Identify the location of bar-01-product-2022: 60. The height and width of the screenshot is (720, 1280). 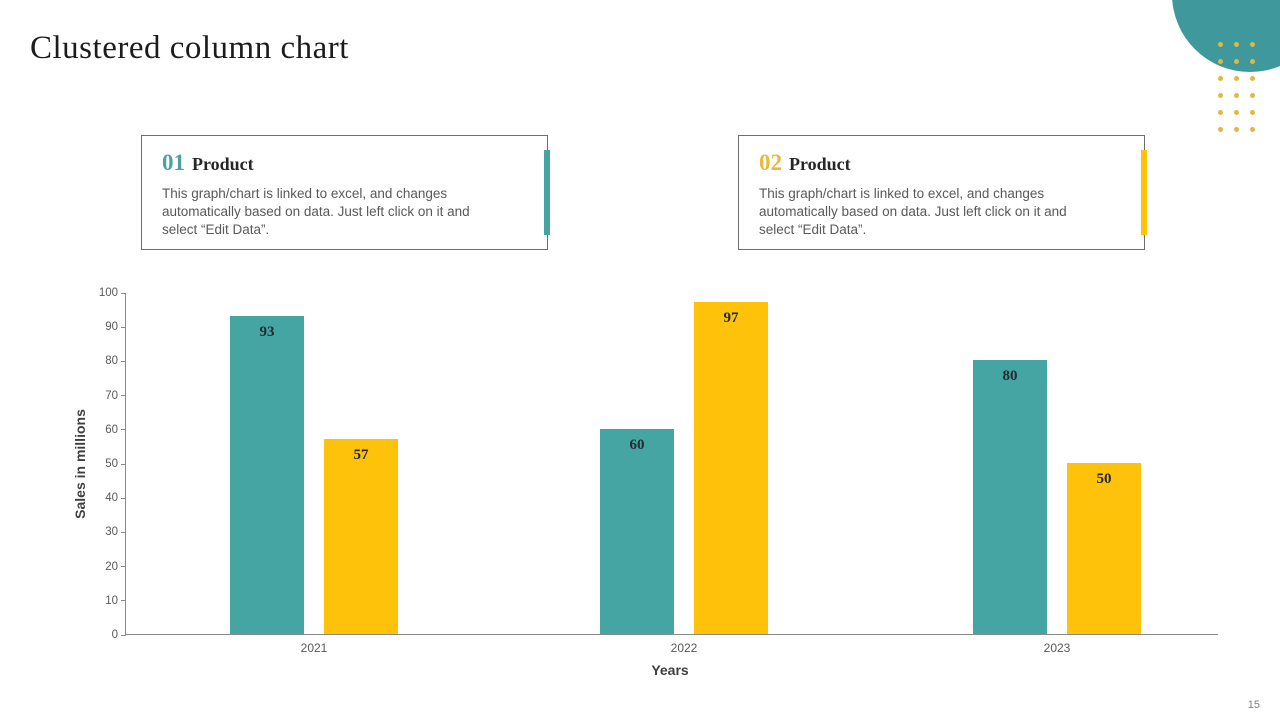
(637, 531).